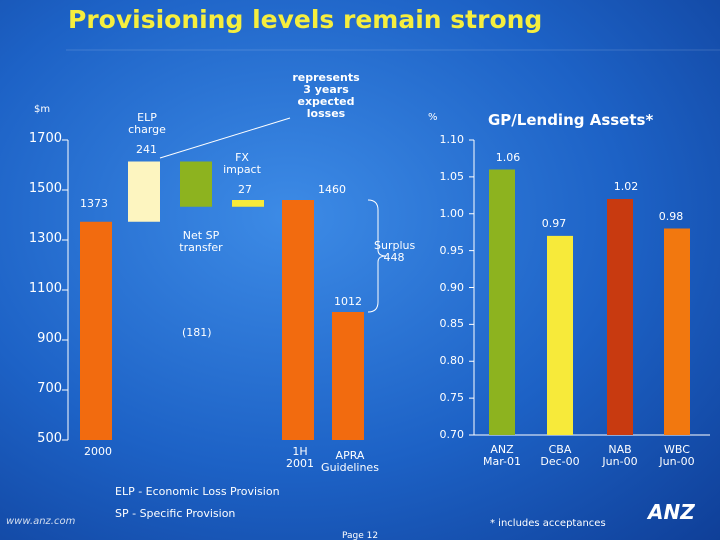 This screenshot has height=540, width=720. I want to click on annotation: Net SP transfer, so click(201, 241).